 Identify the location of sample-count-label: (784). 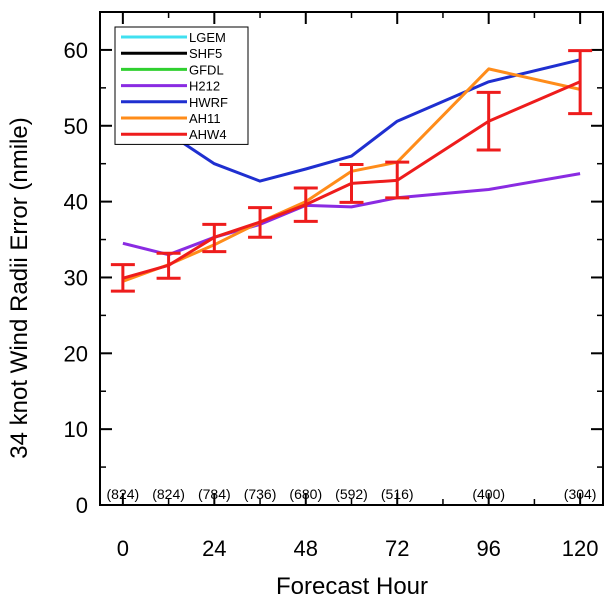
(214, 494).